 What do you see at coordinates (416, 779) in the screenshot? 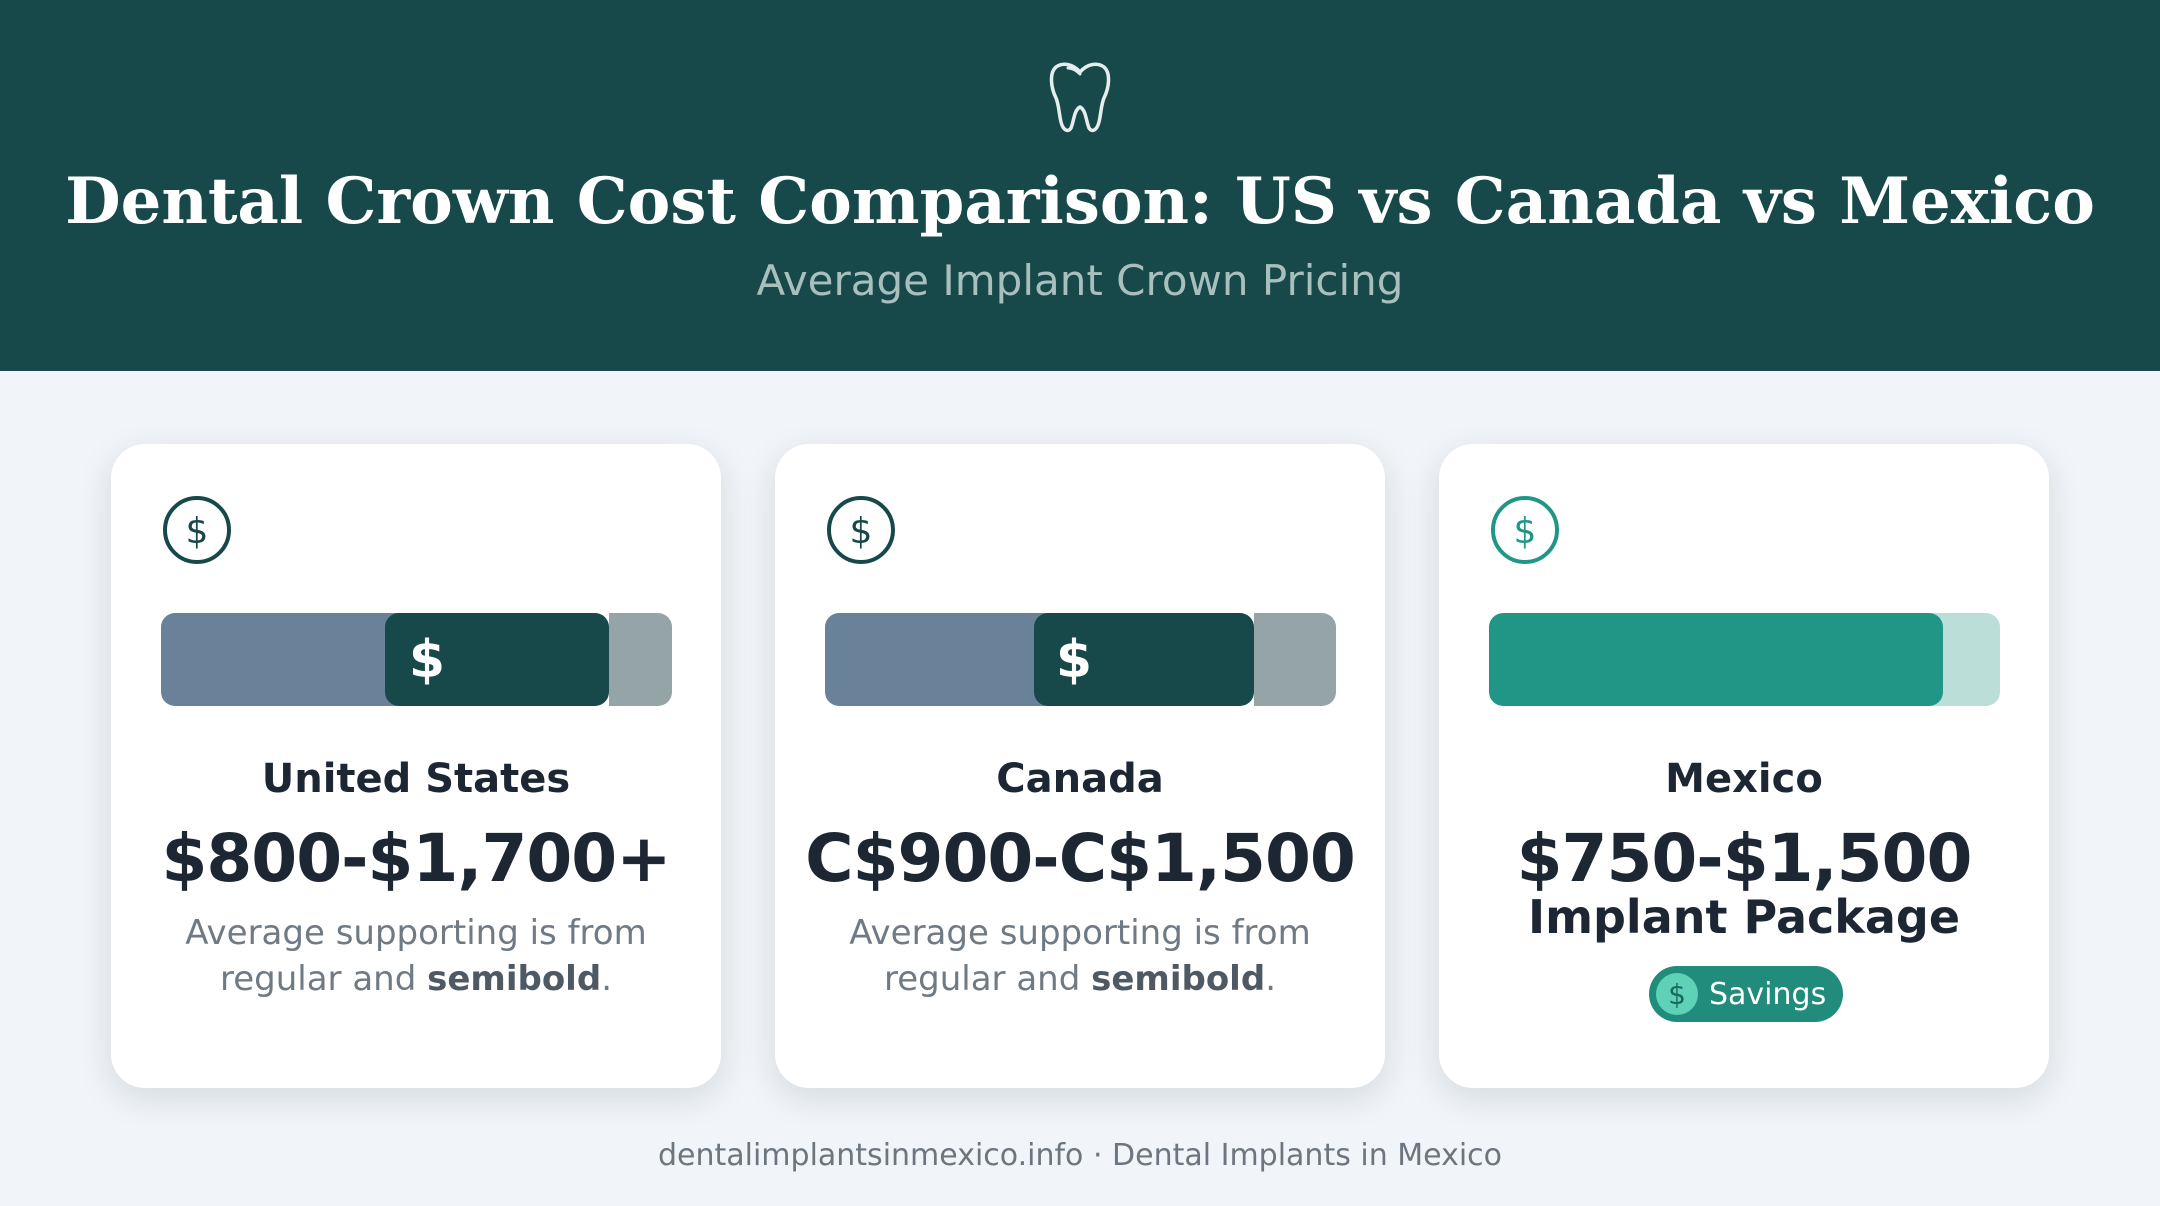
I see `country-name: United States` at bounding box center [416, 779].